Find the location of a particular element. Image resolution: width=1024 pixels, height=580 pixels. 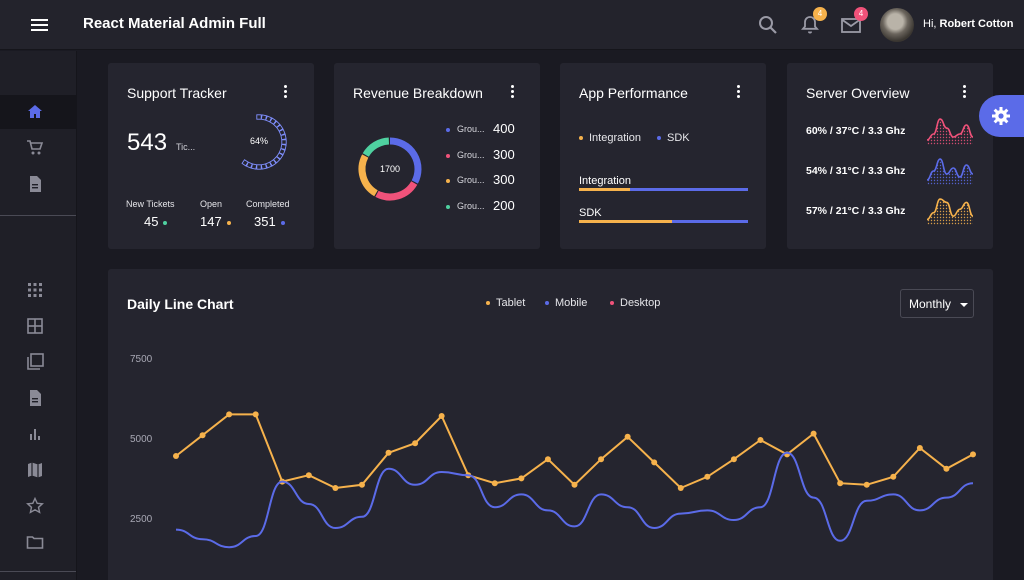

series-line-tablet is located at coordinates (574, 451).